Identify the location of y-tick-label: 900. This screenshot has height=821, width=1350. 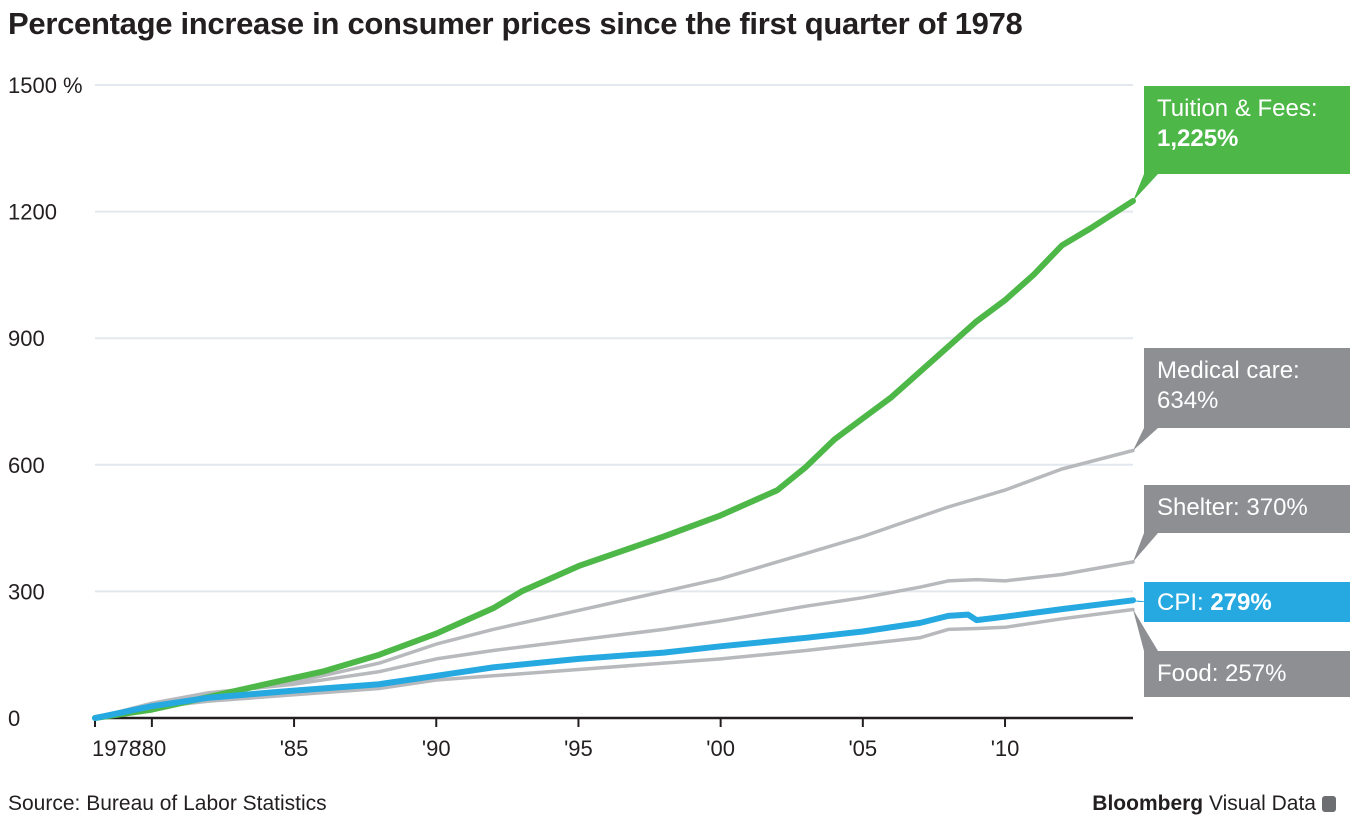
(26, 338).